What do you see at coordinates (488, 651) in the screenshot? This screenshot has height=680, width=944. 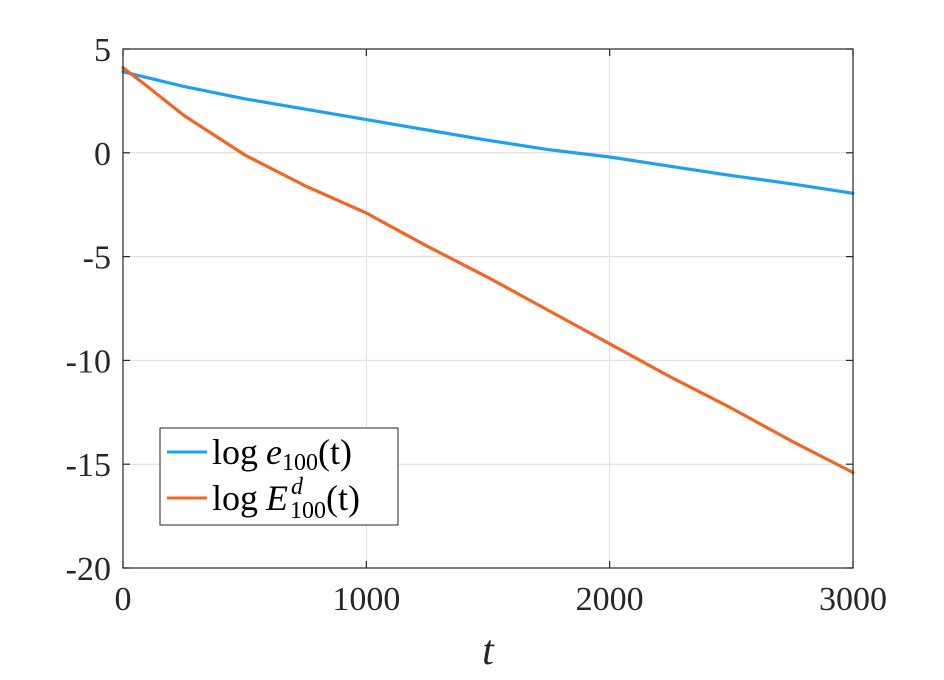 I see `x-axis-label: t` at bounding box center [488, 651].